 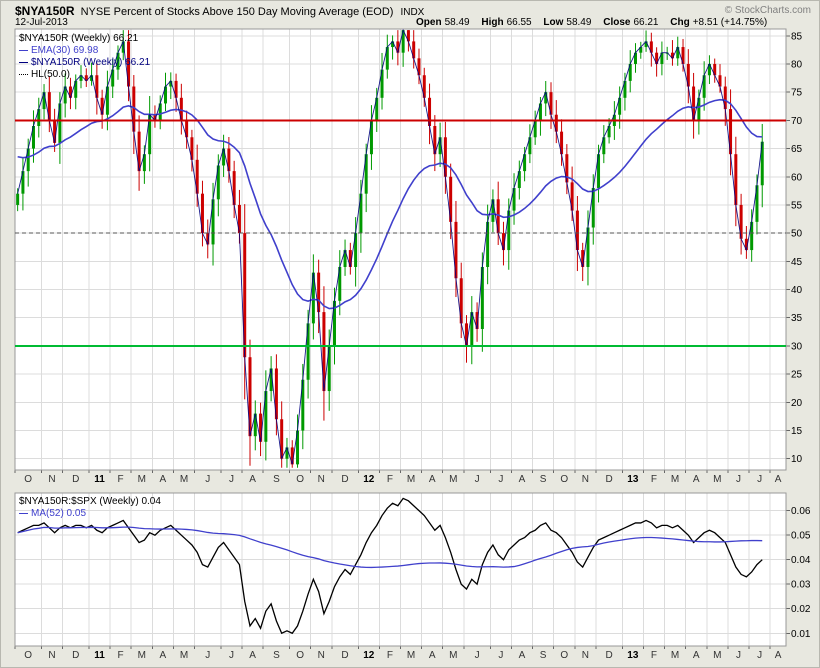 I want to click on ma52-line, so click(x=390, y=547).